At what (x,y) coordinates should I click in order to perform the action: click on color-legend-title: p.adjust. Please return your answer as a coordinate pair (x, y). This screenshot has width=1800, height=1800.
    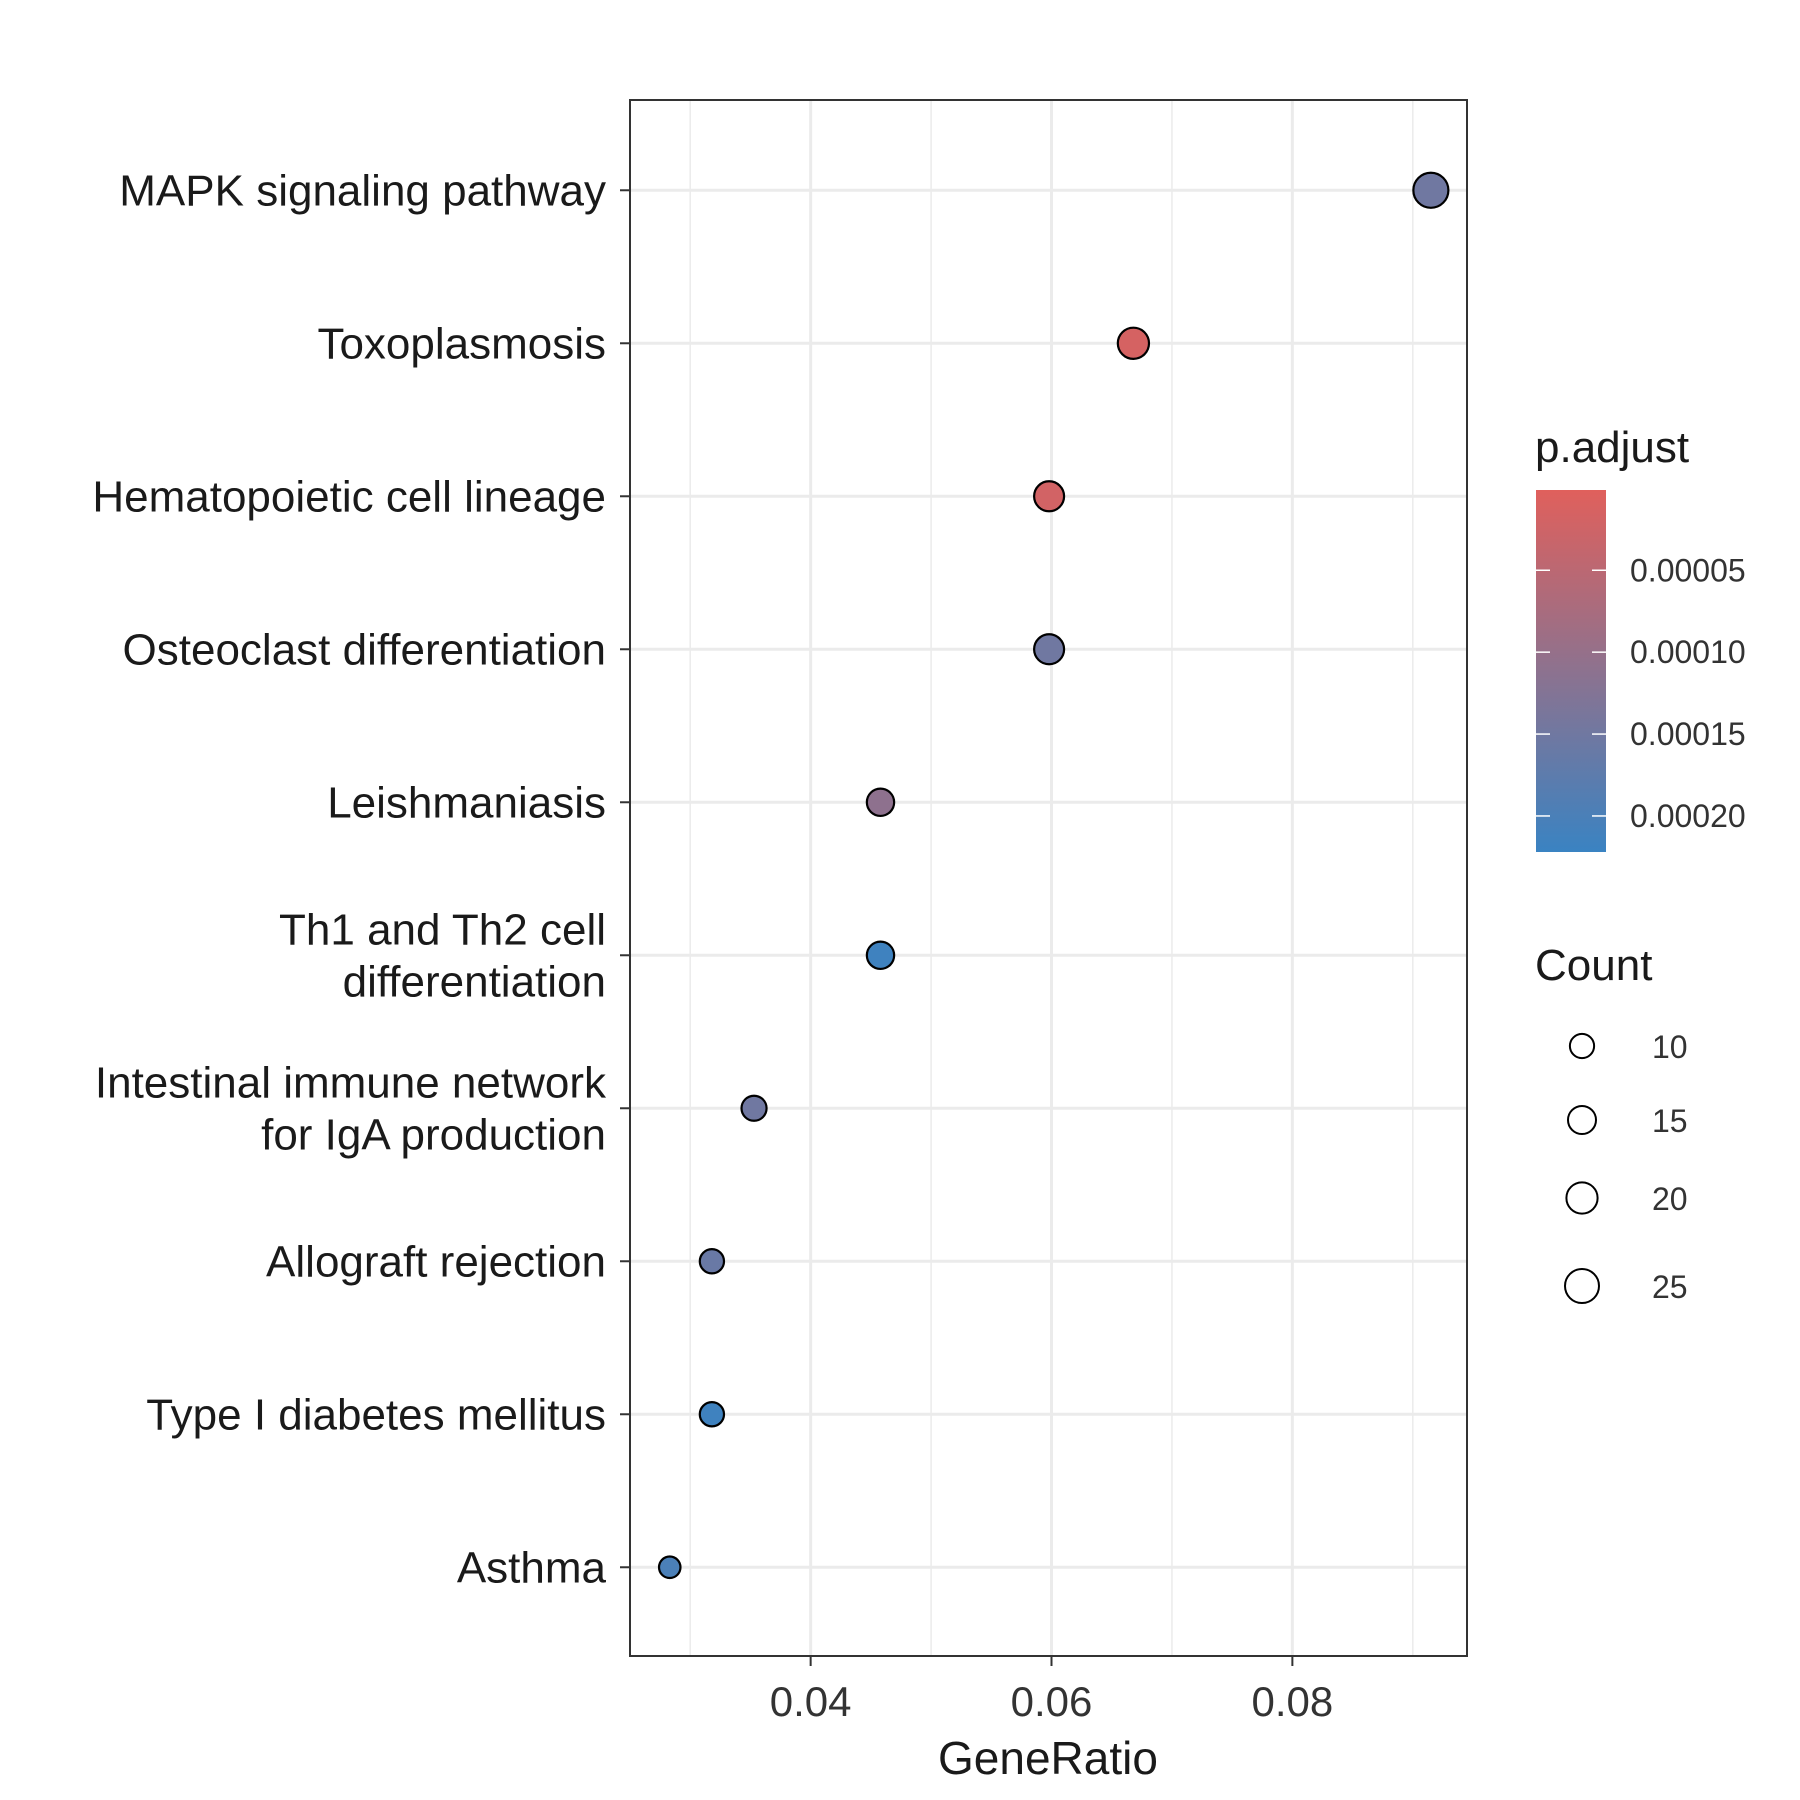
    Looking at the image, I should click on (1612, 447).